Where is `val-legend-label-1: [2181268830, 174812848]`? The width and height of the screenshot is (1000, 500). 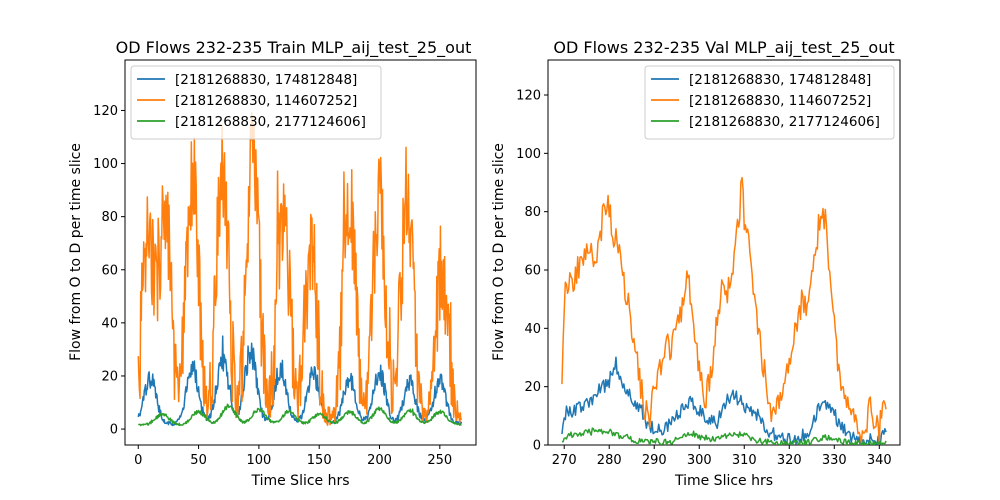
val-legend-label-1: [2181268830, 174812848] is located at coordinates (780, 80).